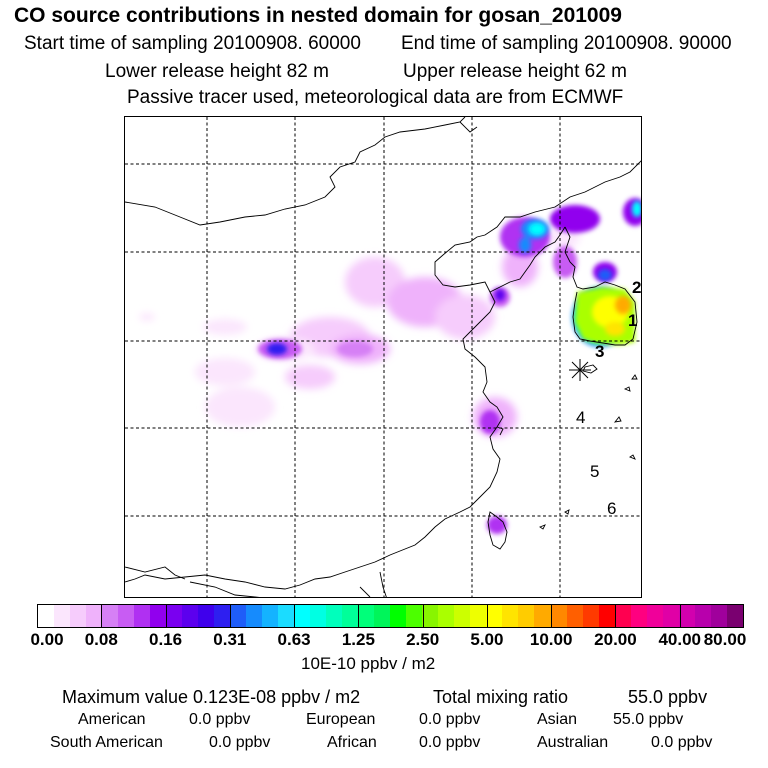 Image resolution: width=768 pixels, height=768 pixels. Describe the element at coordinates (615, 639) in the screenshot. I see `colorbar-tick-label: 20.00` at that location.